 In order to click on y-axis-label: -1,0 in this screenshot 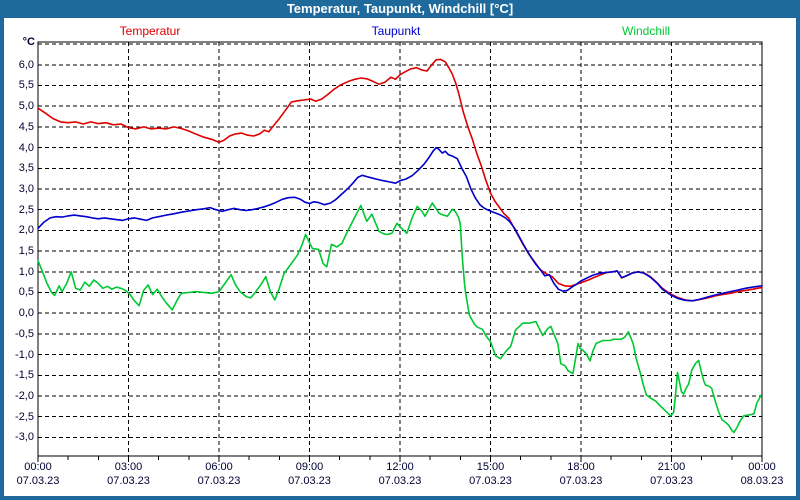, I will do `click(24, 354)`.